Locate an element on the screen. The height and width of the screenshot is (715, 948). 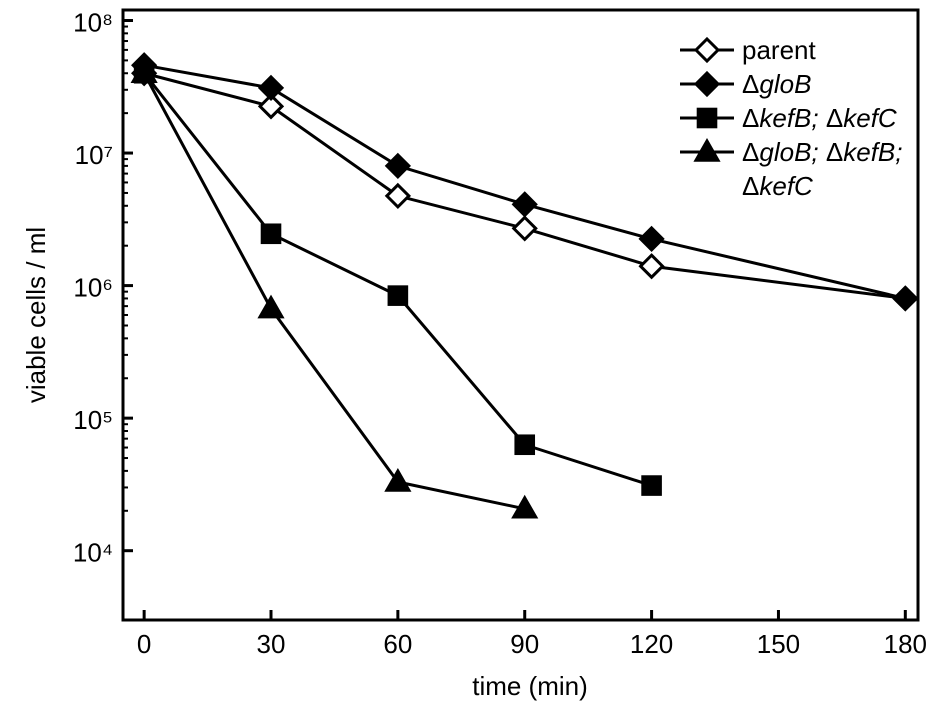
legend-label-part: parent is located at coordinates (779, 50).